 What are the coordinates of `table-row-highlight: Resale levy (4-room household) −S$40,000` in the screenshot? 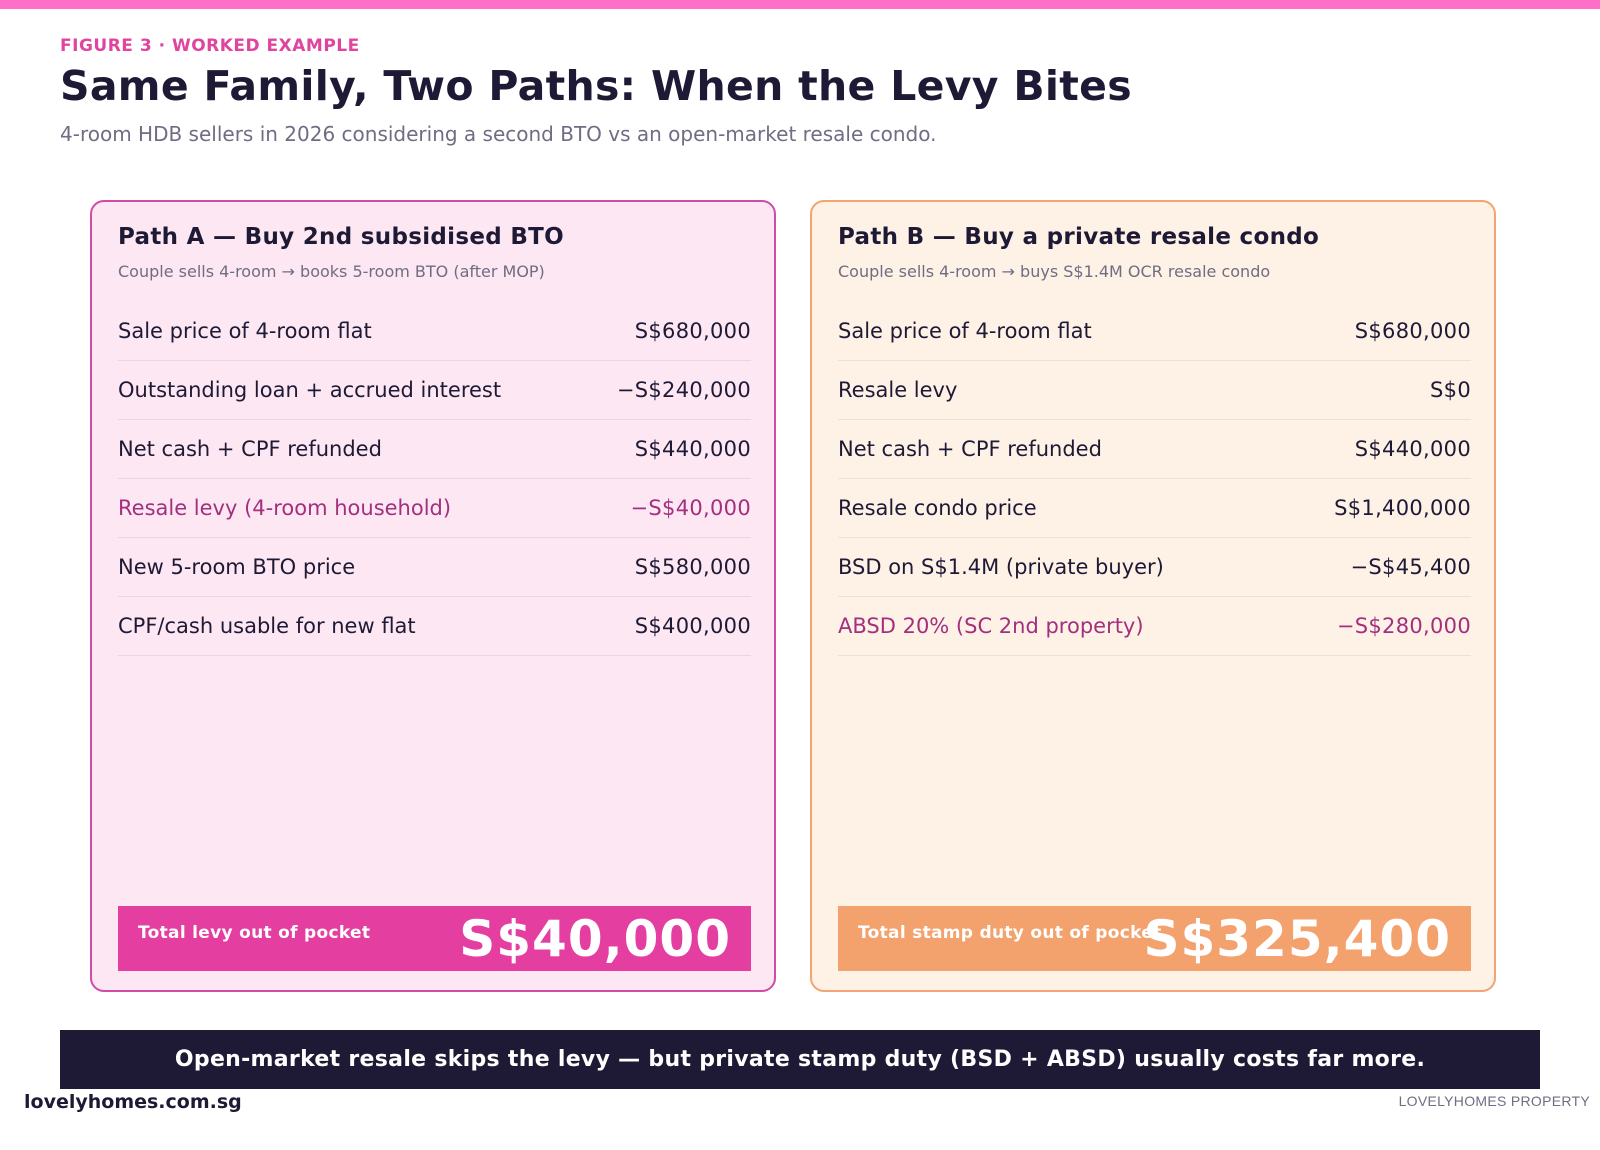 It's located at (434, 508).